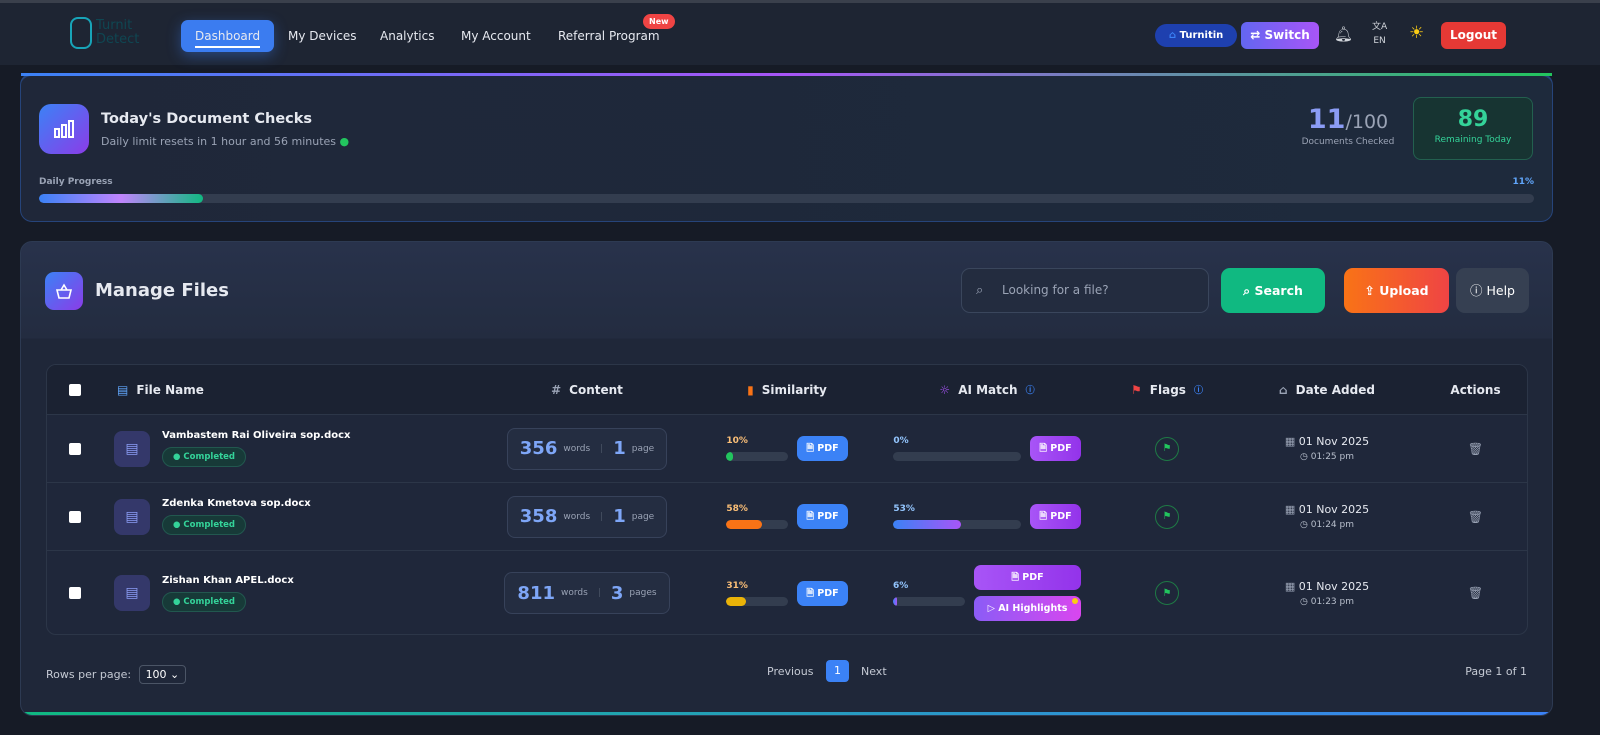  Describe the element at coordinates (1327, 448) in the screenshot. I see `date-added: ▦ 01 Nov 2025 ◷ 01:25 pm` at that location.